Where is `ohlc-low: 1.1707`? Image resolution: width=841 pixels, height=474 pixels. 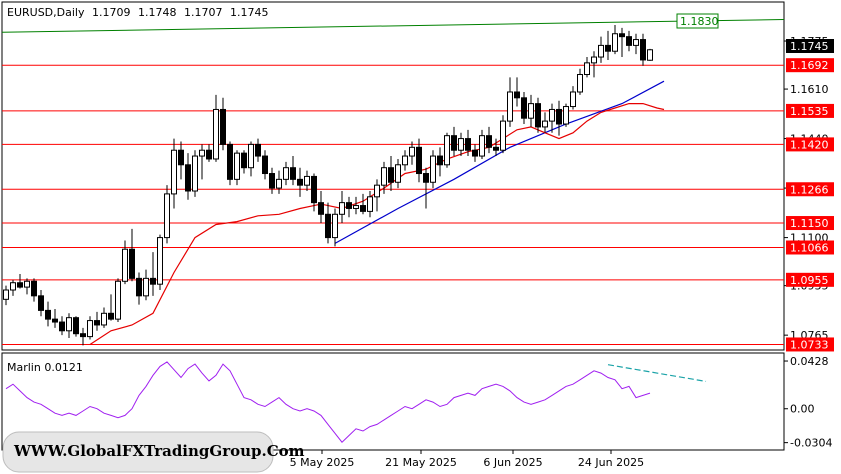
ohlc-low: 1.1707 is located at coordinates (203, 12).